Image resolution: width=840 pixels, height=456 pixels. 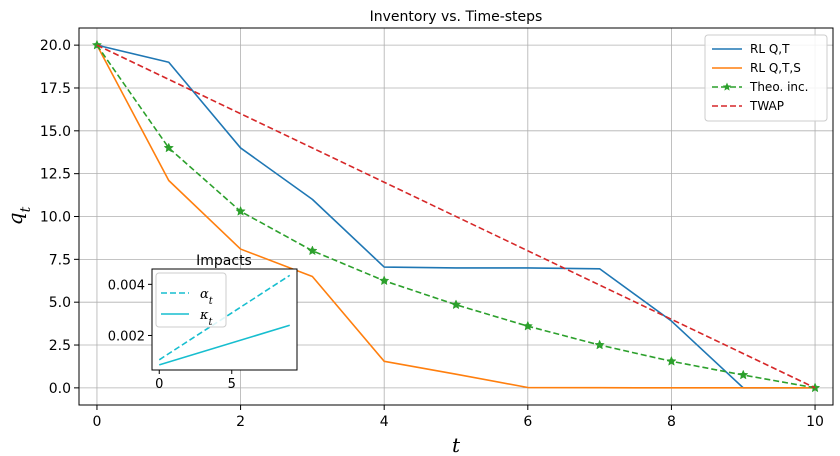 What do you see at coordinates (55, 46) in the screenshot?
I see `y-tick-label-8: 20.0` at bounding box center [55, 46].